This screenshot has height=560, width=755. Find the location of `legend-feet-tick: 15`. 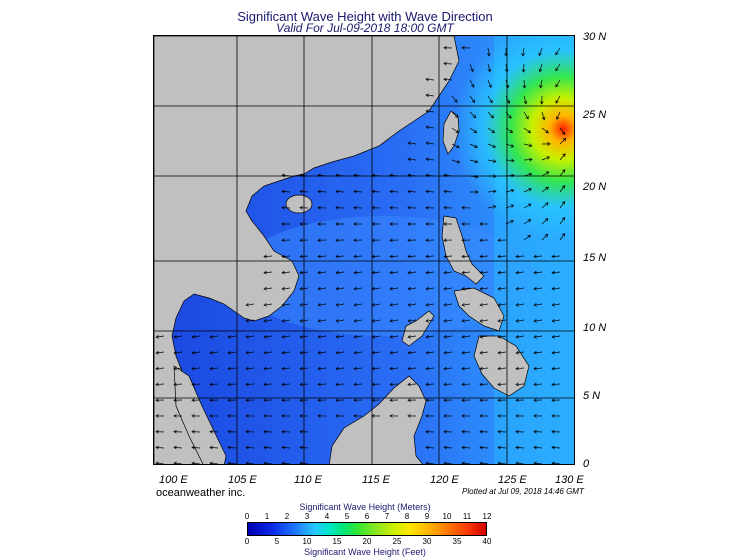

legend-feet-tick: 15 is located at coordinates (337, 541).